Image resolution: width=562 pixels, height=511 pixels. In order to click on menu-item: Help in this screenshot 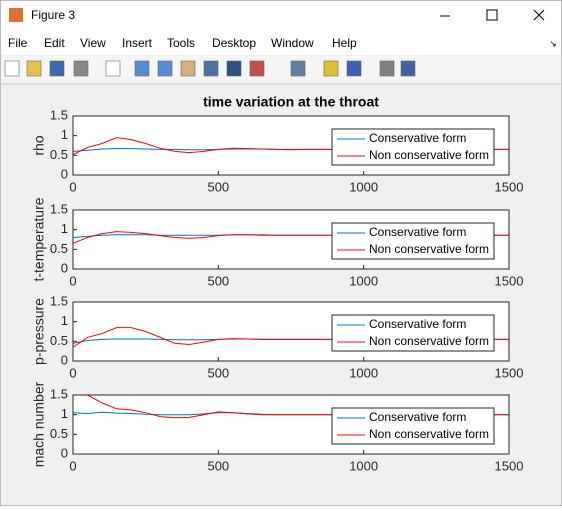, I will do `click(344, 43)`.